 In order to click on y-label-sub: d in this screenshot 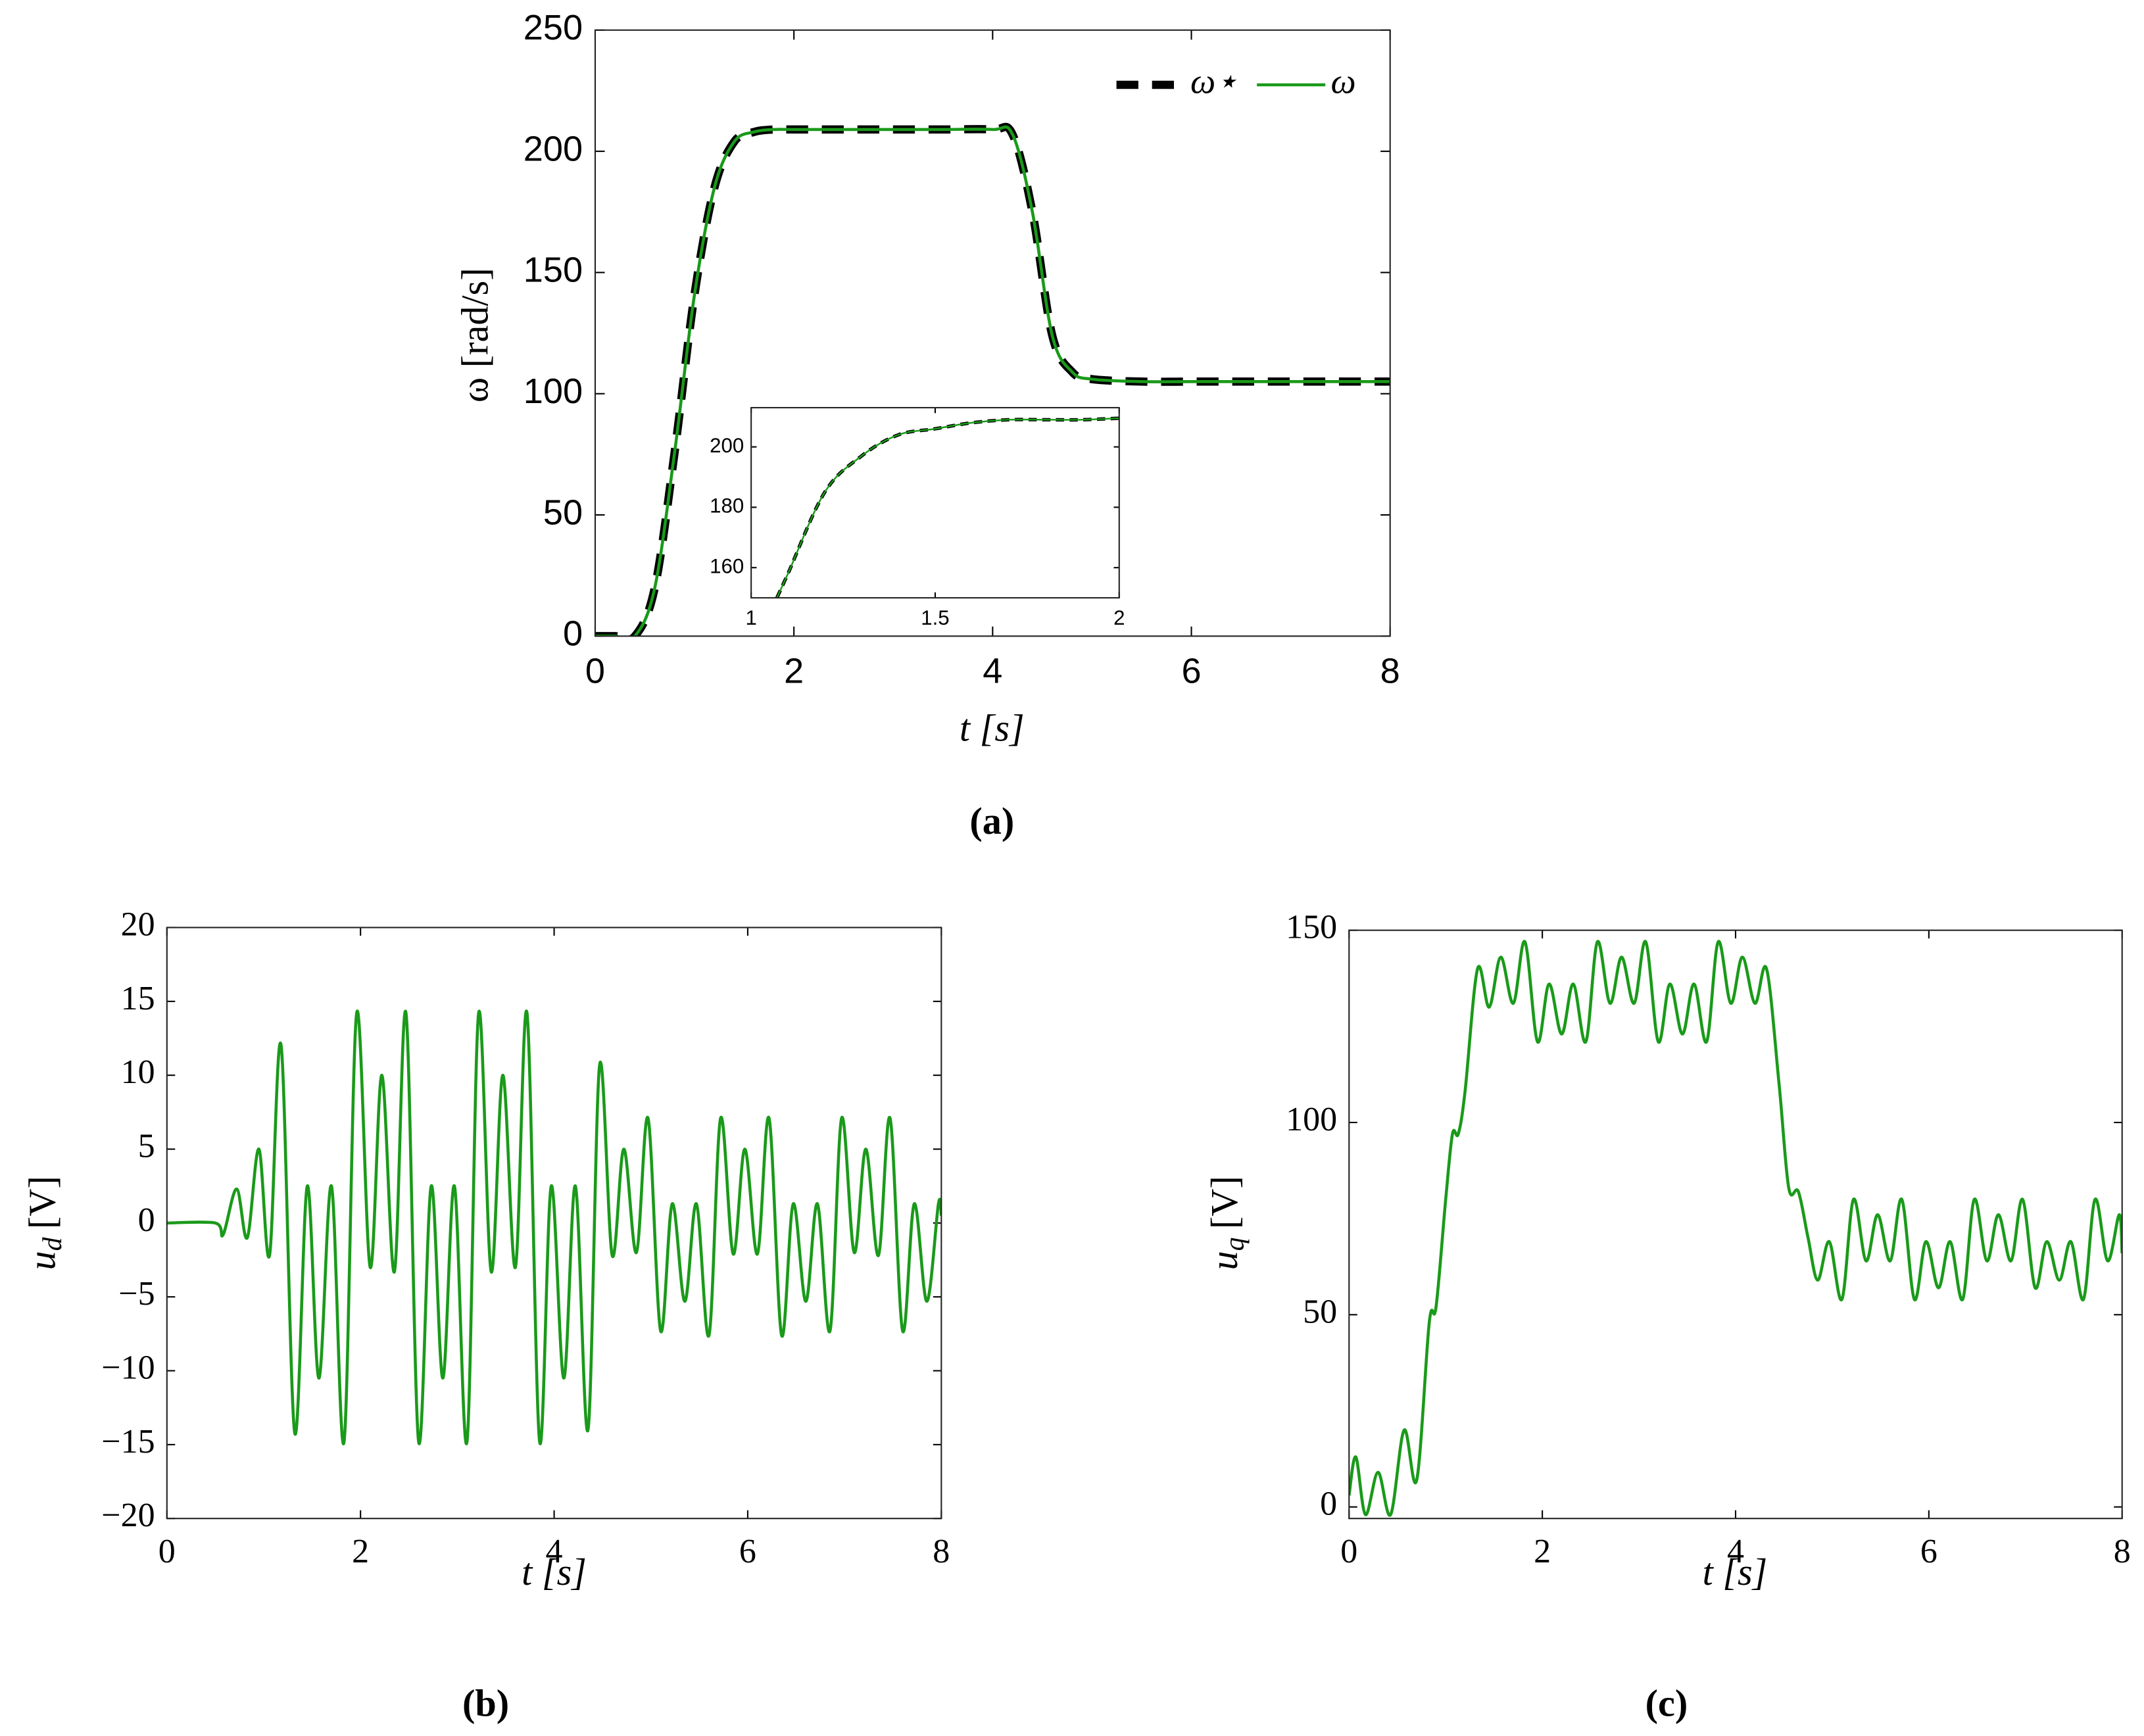, I will do `click(52, 1244)`.